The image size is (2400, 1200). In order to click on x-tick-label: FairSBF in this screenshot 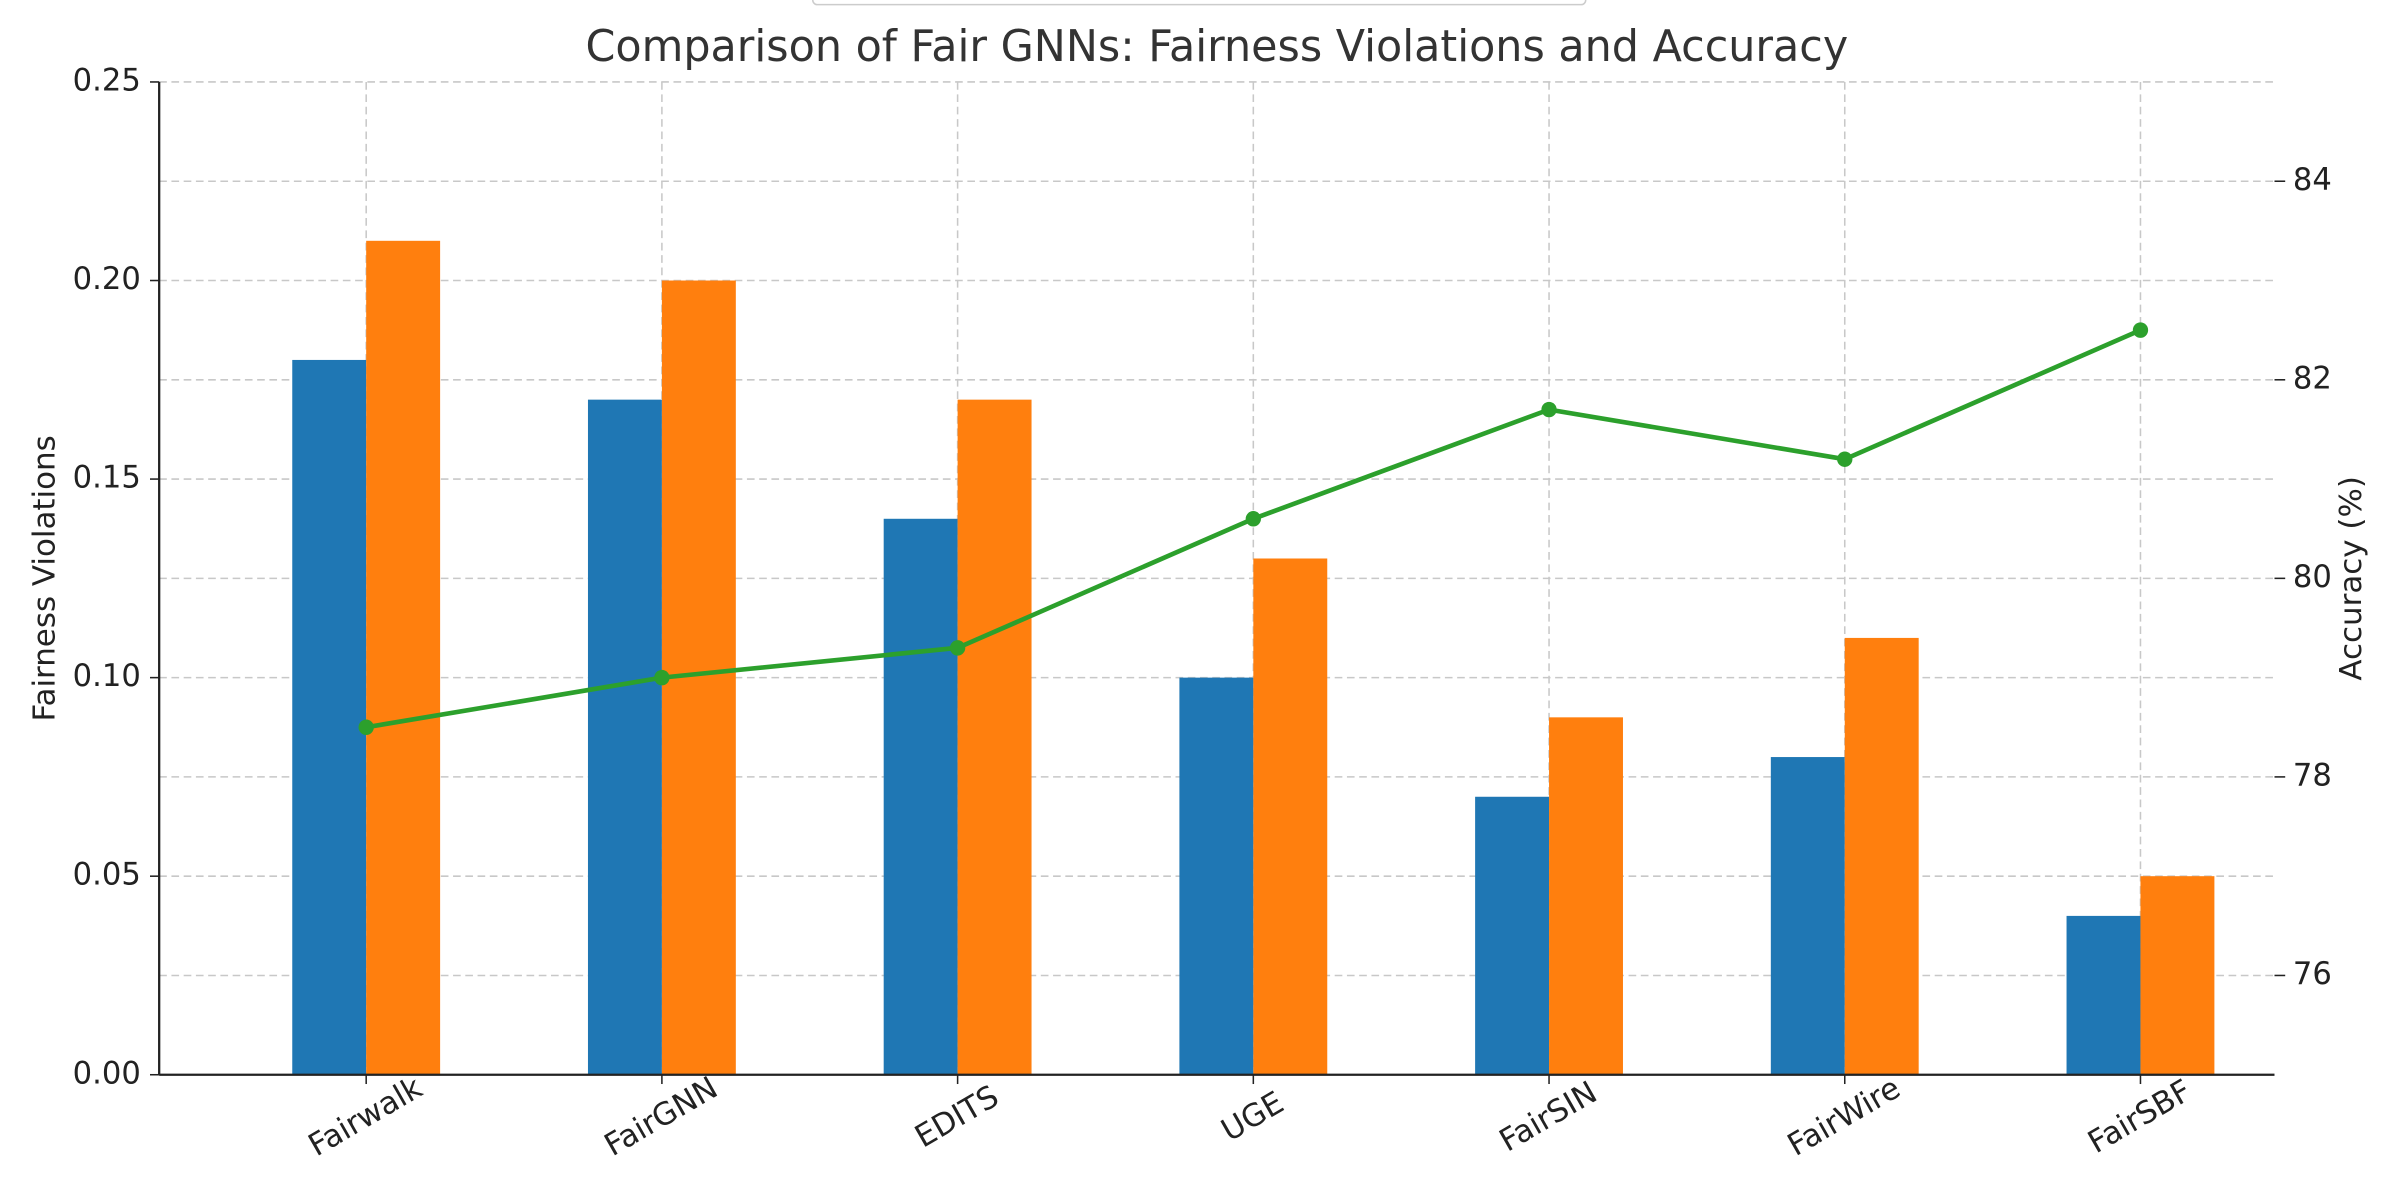, I will do `click(2139, 1117)`.